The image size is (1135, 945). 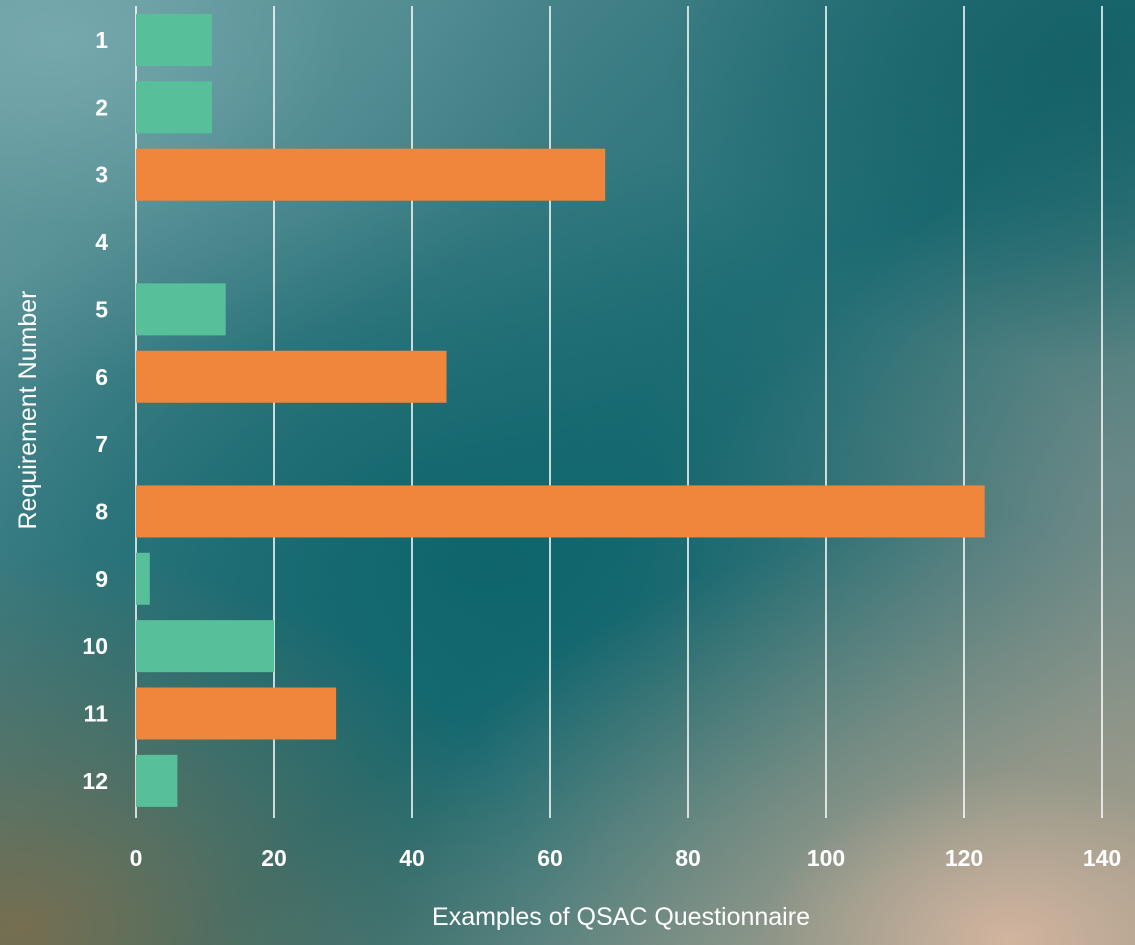 What do you see at coordinates (101, 511) in the screenshot?
I see `y-category-label: 8` at bounding box center [101, 511].